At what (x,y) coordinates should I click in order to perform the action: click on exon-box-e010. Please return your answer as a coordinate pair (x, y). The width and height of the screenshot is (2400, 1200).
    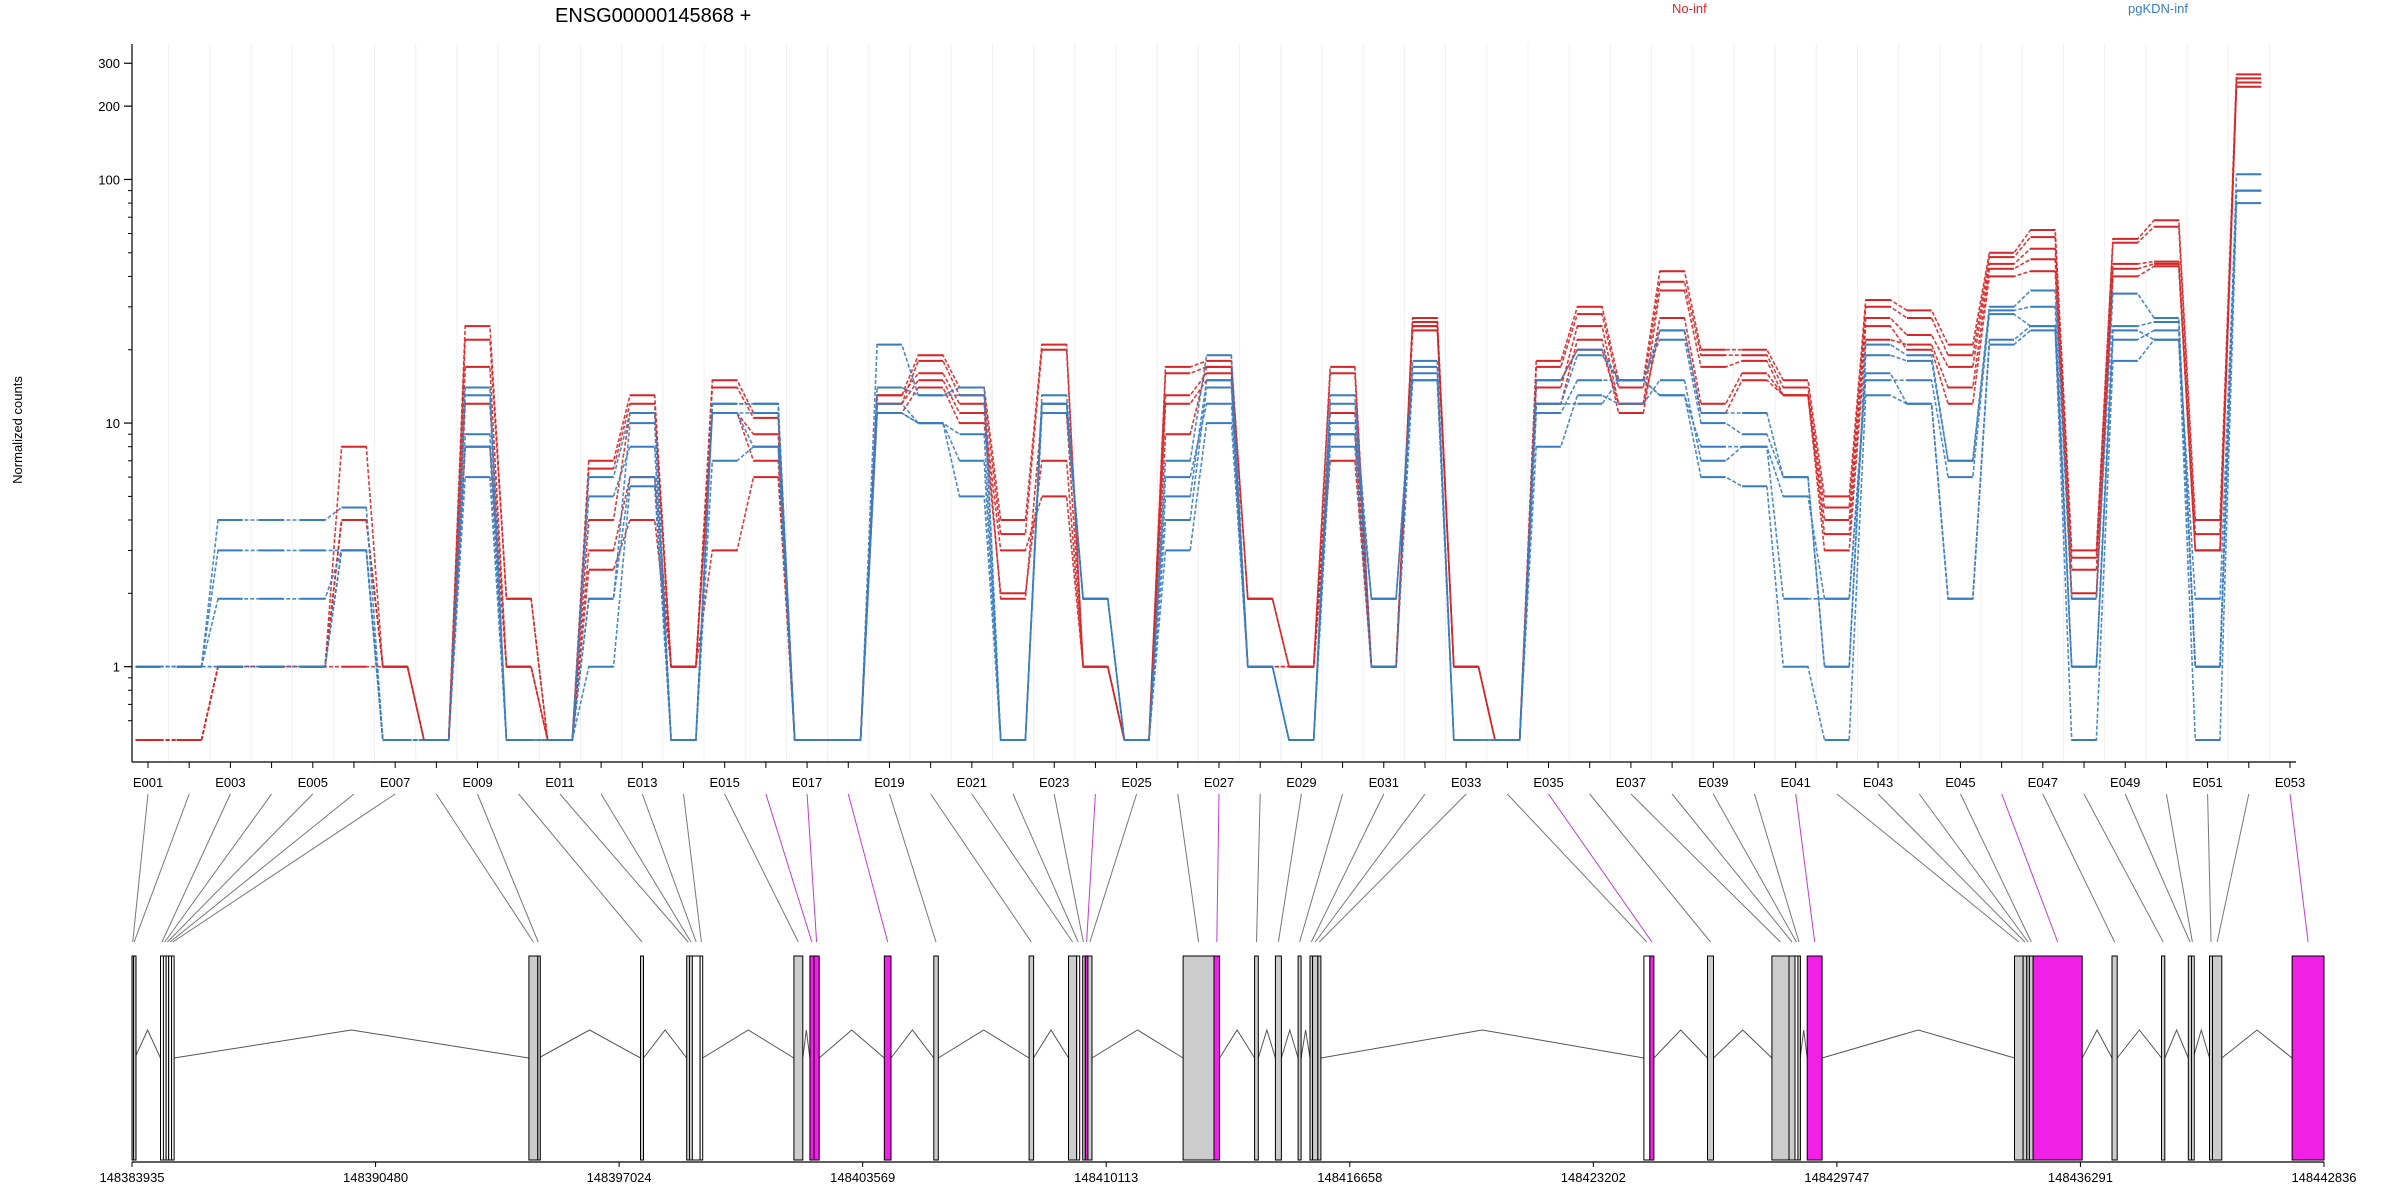
    Looking at the image, I should click on (642, 1058).